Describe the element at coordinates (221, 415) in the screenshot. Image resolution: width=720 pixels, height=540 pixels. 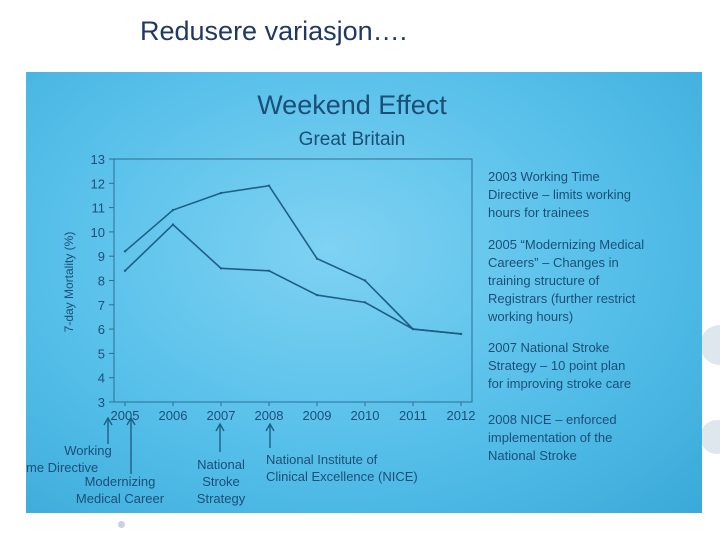
I see `x-tick-label: 2007` at that location.